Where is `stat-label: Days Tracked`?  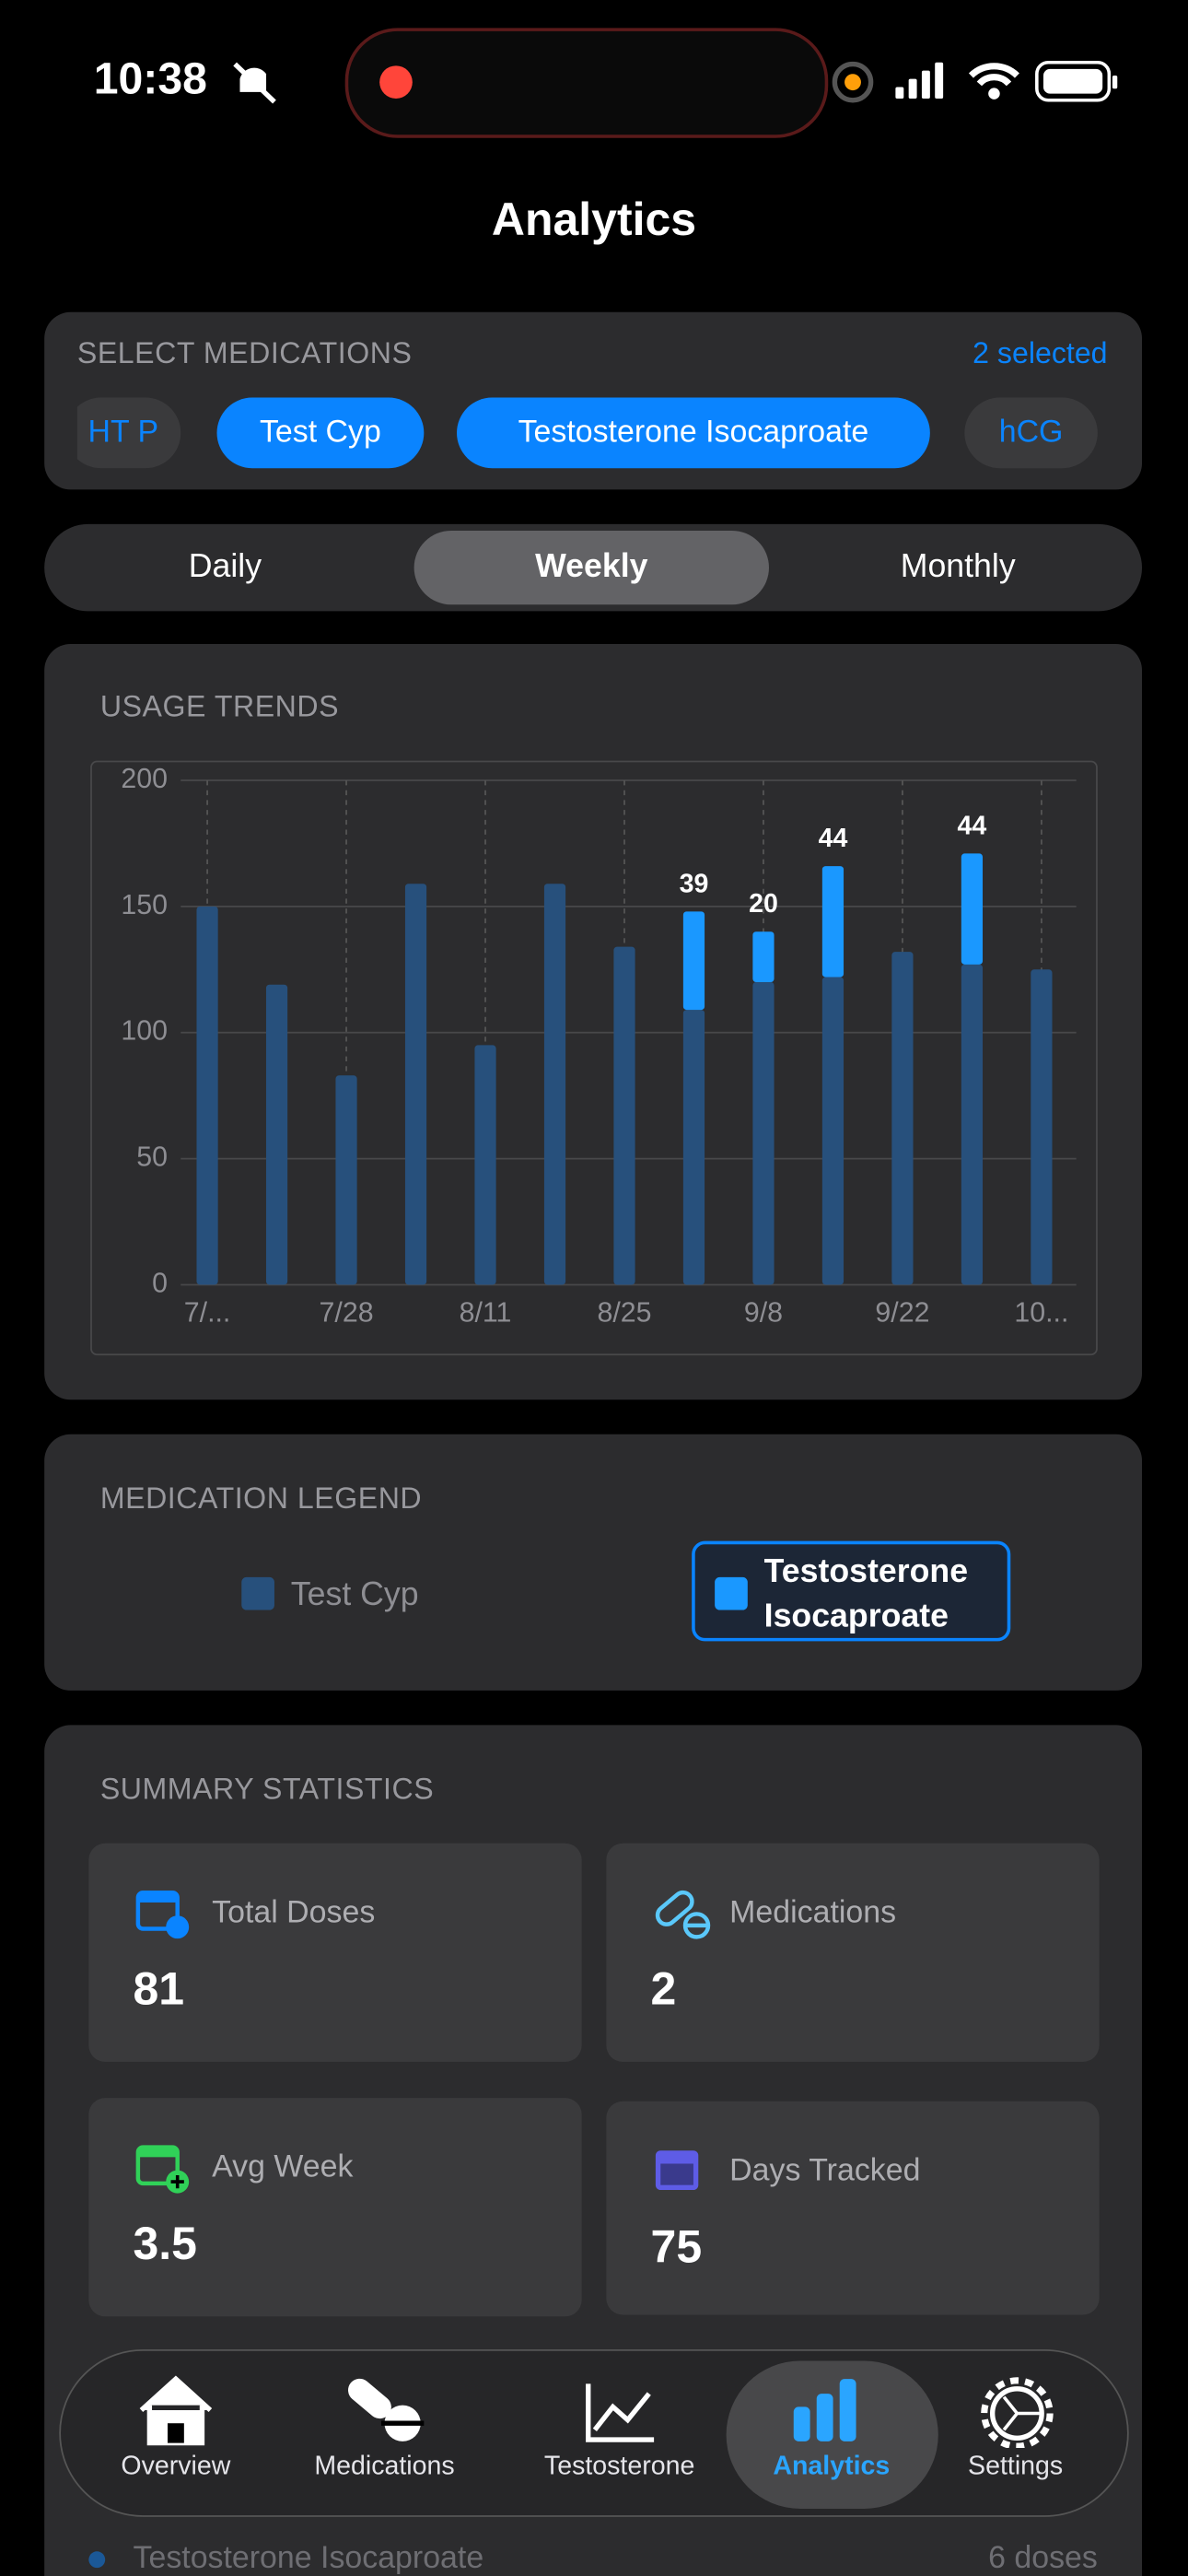 stat-label: Days Tracked is located at coordinates (825, 2171).